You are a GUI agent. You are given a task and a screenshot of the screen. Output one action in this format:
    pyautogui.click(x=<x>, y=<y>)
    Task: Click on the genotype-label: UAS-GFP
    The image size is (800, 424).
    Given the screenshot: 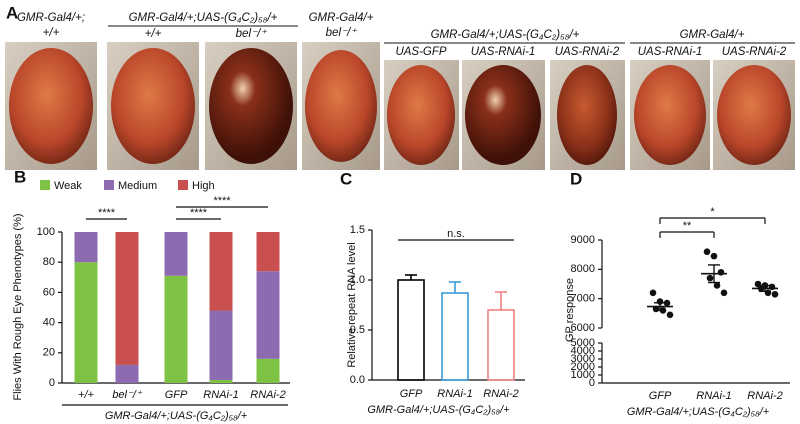 What is the action you would take?
    pyautogui.click(x=420, y=52)
    